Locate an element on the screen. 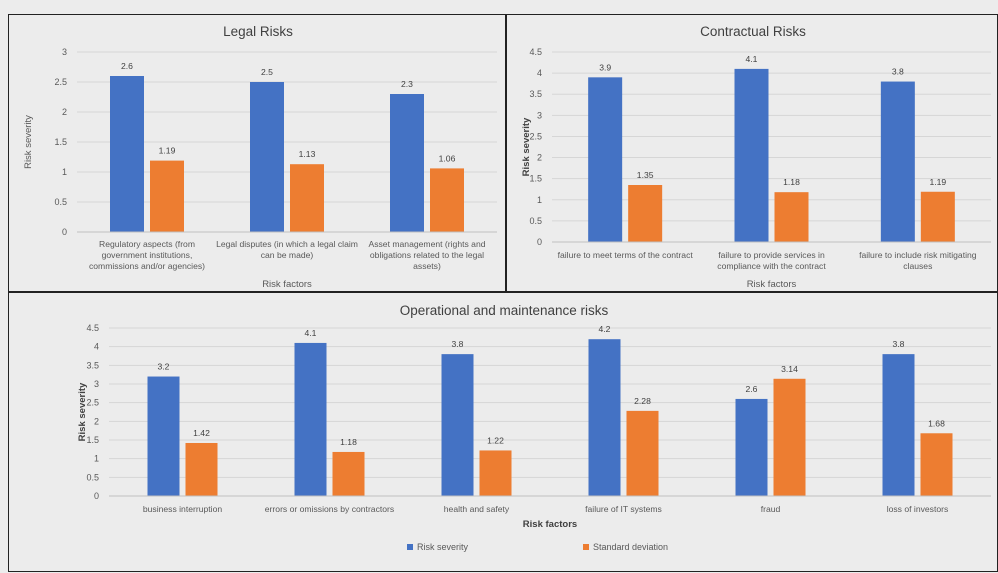  data-label: 1.06 is located at coordinates (447, 158).